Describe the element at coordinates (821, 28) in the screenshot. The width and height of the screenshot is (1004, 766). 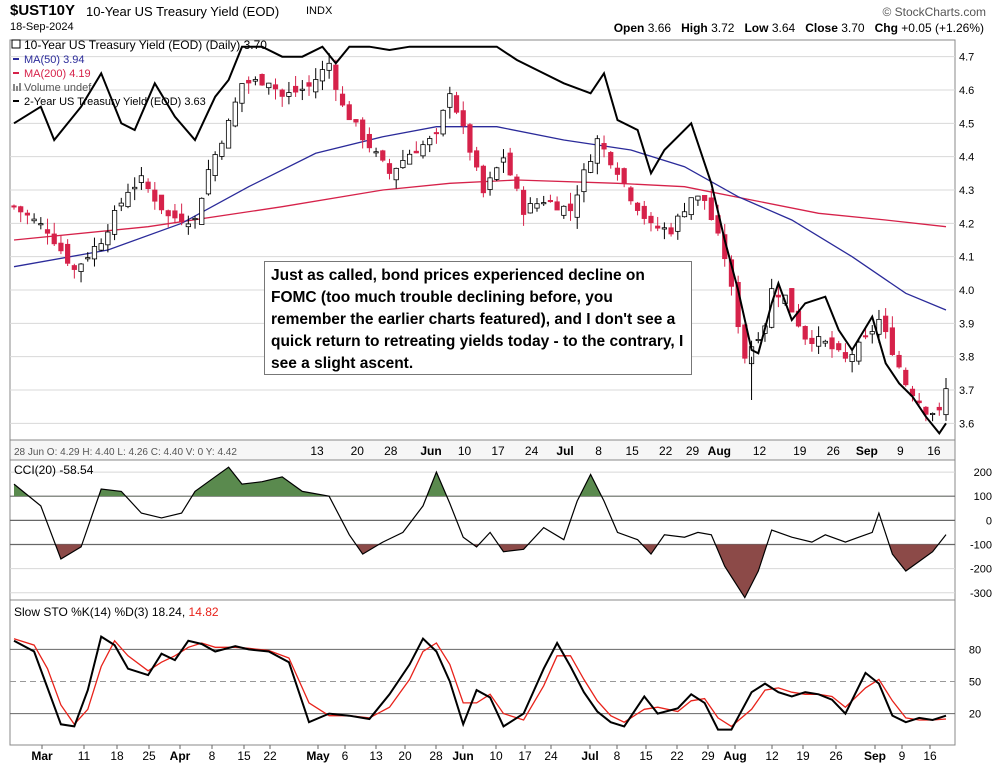
I see `close-label: Close` at that location.